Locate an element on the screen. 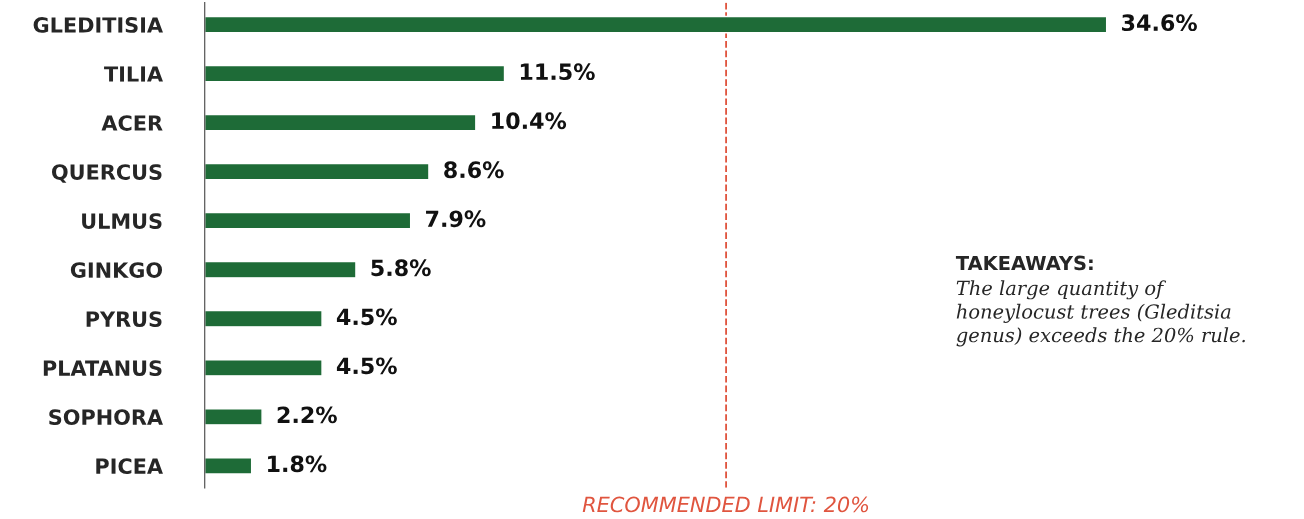 The image size is (1304, 519). data-label: 1.8% is located at coordinates (297, 464).